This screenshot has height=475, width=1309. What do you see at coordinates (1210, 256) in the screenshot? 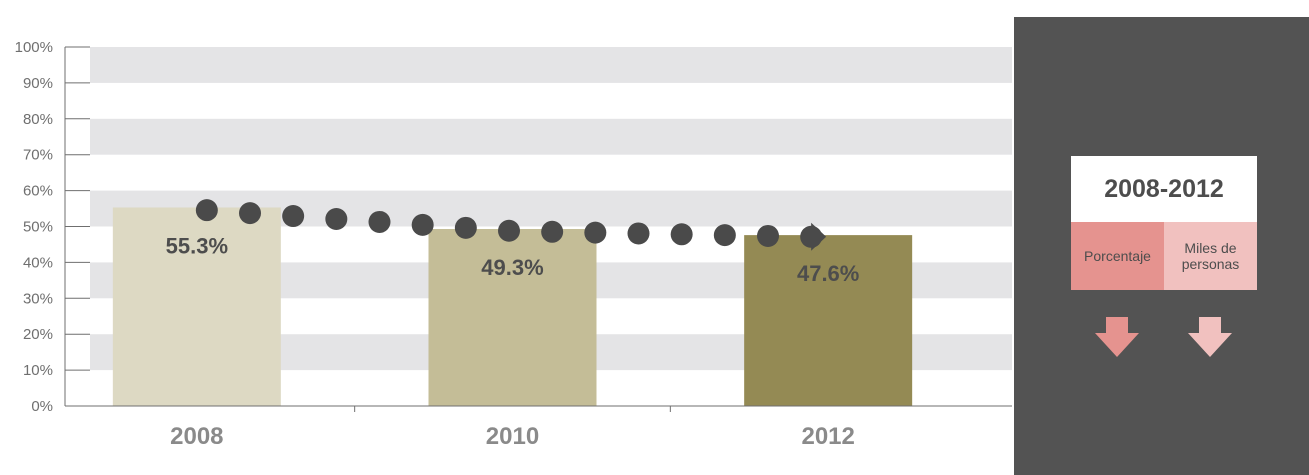
I see `legend-item-miles-de-personas: Miles de personas` at bounding box center [1210, 256].